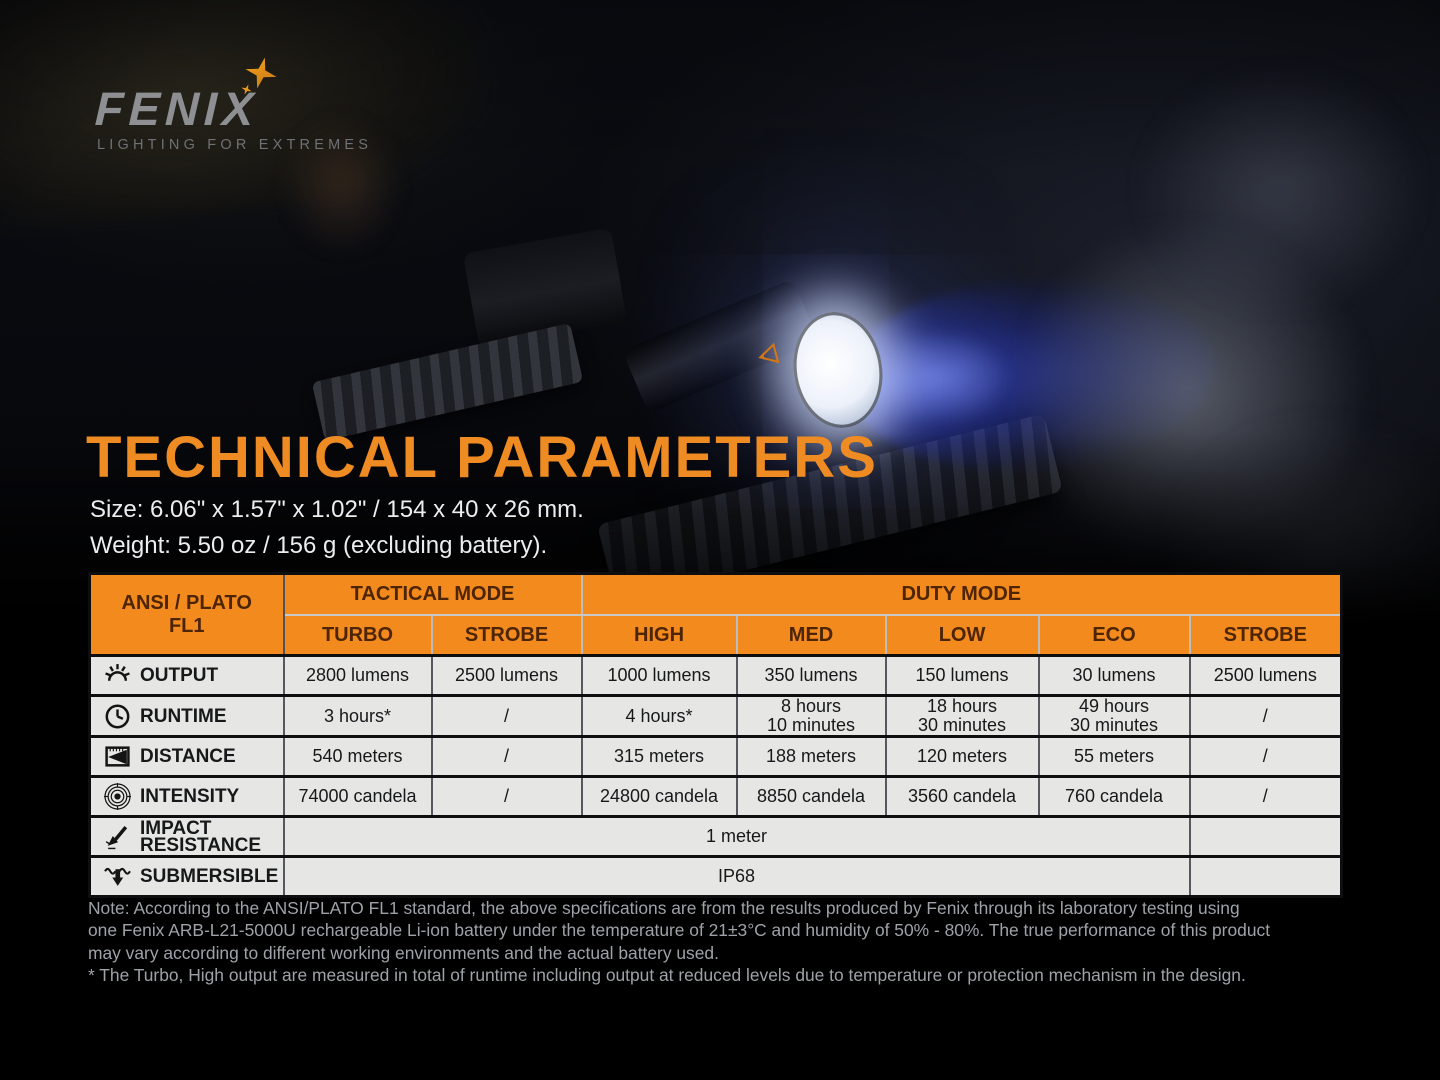  What do you see at coordinates (1114, 635) in the screenshot?
I see `mode-header-eco: ECO` at bounding box center [1114, 635].